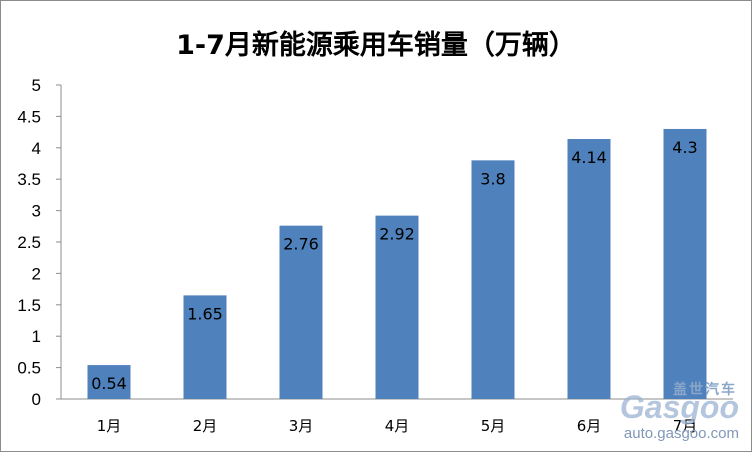 Image resolution: width=752 pixels, height=452 pixels. Describe the element at coordinates (36, 399) in the screenshot. I see `y-tick-label: 0` at that location.